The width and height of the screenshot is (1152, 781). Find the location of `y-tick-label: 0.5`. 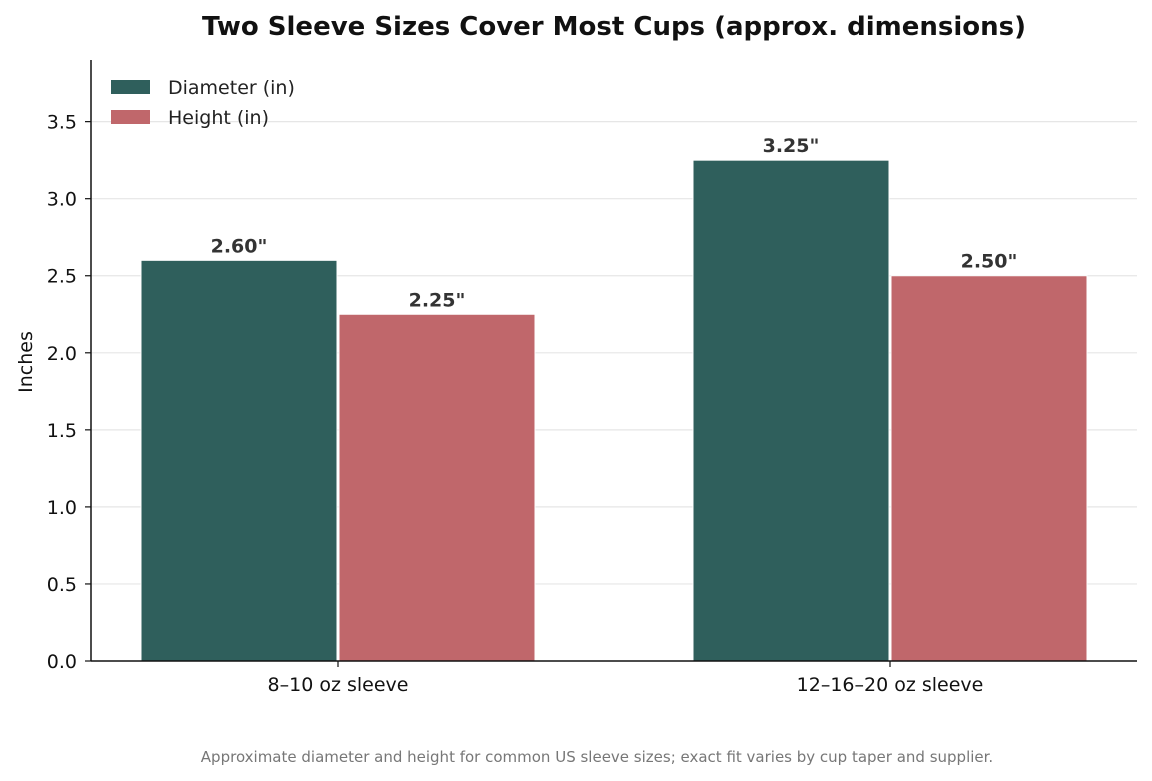

y-tick-label: 0.5 is located at coordinates (62, 585).